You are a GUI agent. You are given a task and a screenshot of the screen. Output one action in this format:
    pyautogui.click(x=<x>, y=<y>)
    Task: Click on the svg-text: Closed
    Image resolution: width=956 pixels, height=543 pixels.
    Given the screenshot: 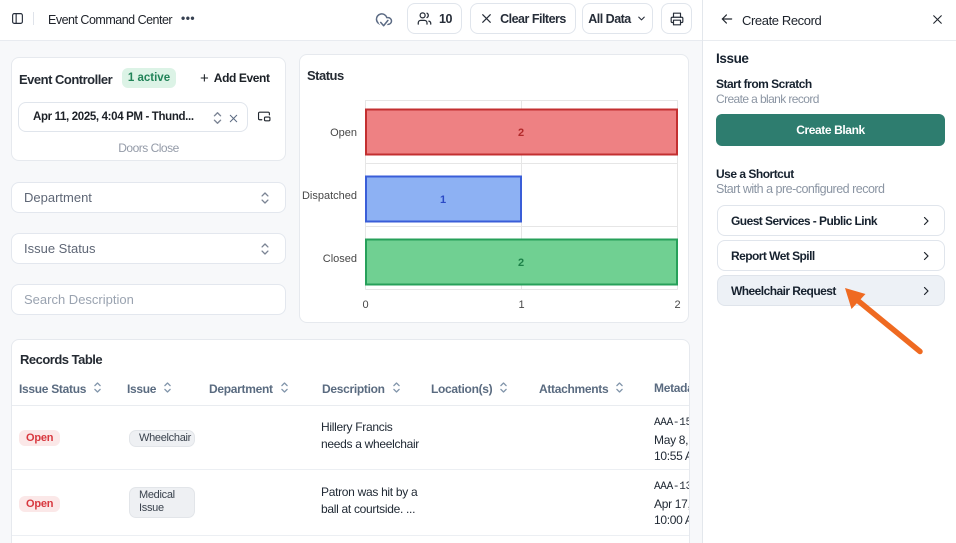 What is the action you would take?
    pyautogui.click(x=340, y=259)
    